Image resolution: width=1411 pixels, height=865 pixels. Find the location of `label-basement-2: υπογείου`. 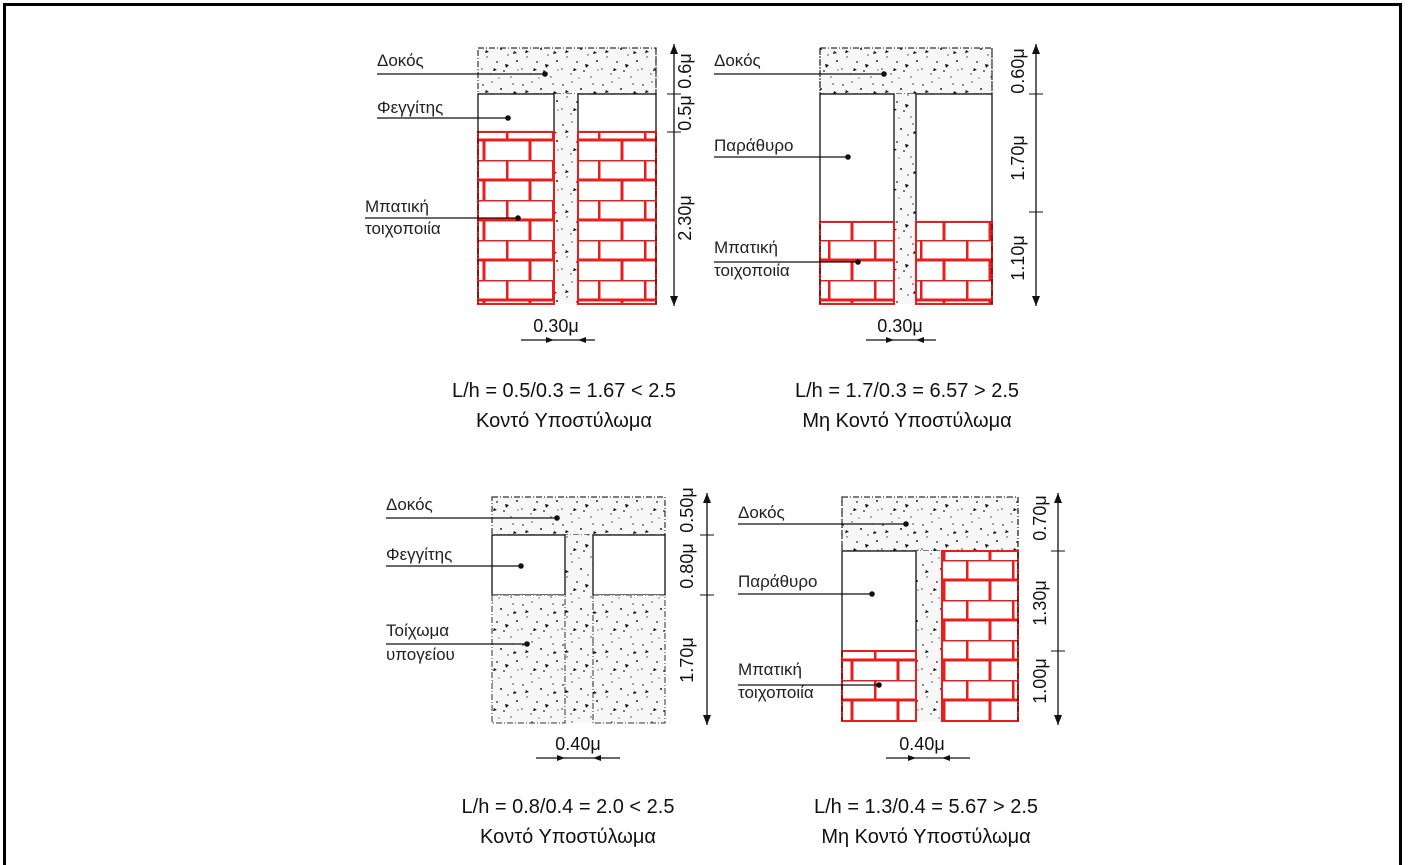

label-basement-2: υπογείου is located at coordinates (420, 654).